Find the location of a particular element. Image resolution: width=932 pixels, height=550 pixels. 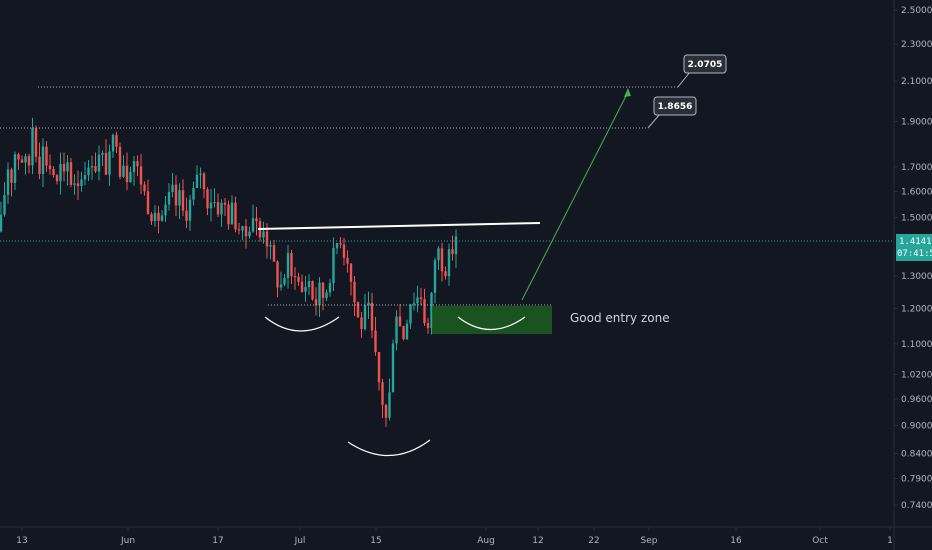

callout-1.8656-text: 1.8656 is located at coordinates (675, 107).